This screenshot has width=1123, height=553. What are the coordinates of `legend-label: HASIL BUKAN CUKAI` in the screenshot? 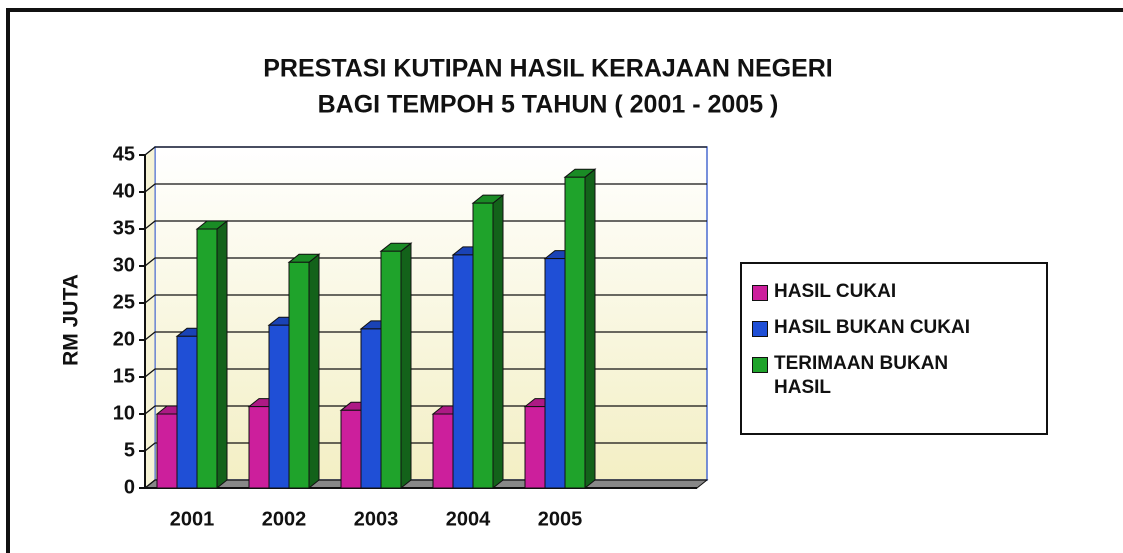 It's located at (872, 327).